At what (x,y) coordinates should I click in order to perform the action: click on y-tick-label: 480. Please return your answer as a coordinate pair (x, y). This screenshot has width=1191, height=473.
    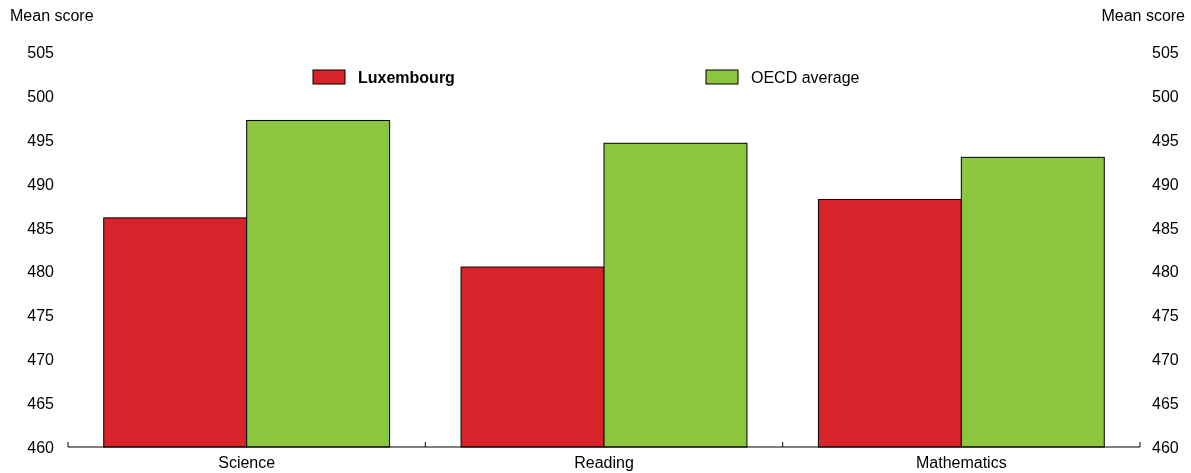
    Looking at the image, I should click on (41, 272).